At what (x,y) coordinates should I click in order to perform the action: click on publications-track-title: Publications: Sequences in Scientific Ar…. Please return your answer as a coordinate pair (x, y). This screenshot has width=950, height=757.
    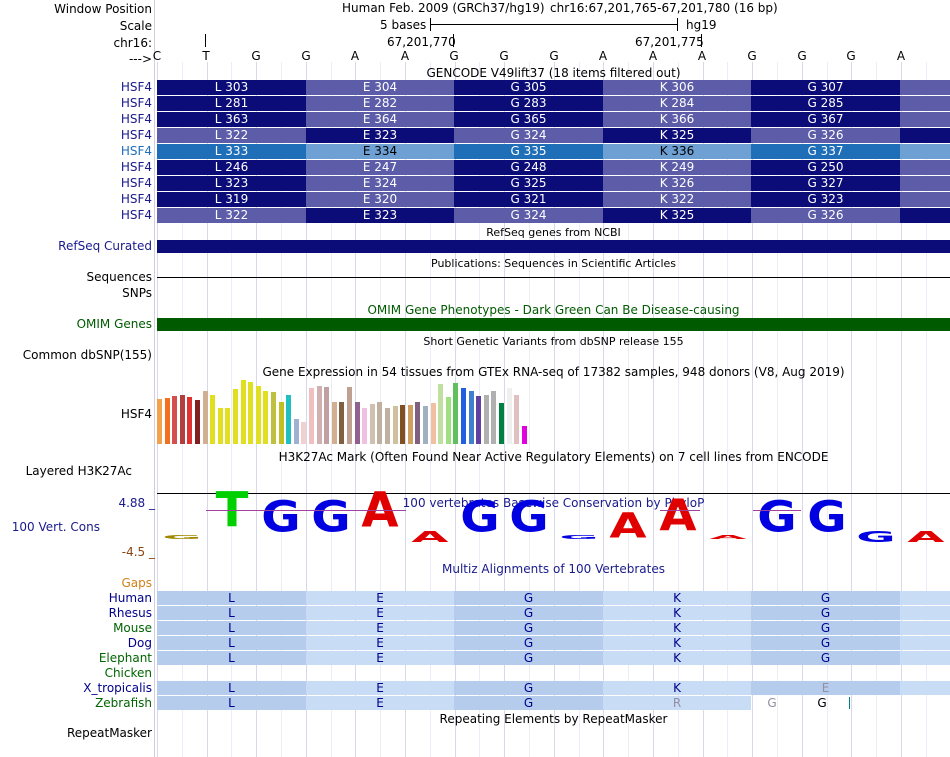
    Looking at the image, I should click on (553, 263).